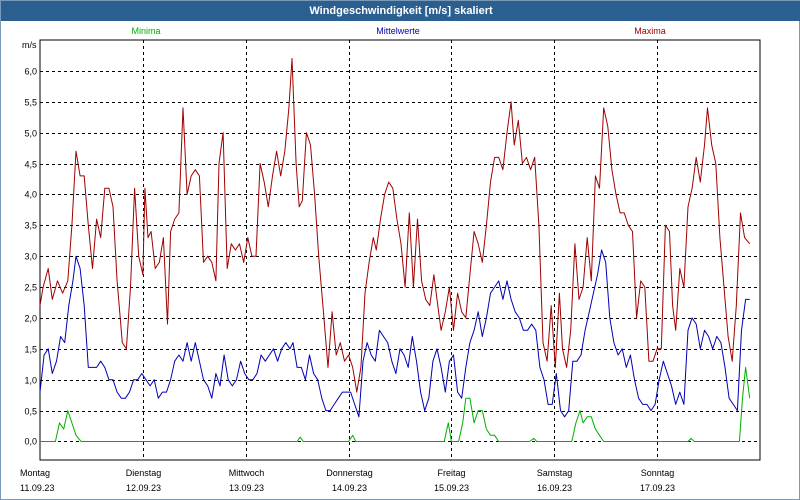  What do you see at coordinates (30, 195) in the screenshot?
I see `y-tick-label: 4,0` at bounding box center [30, 195].